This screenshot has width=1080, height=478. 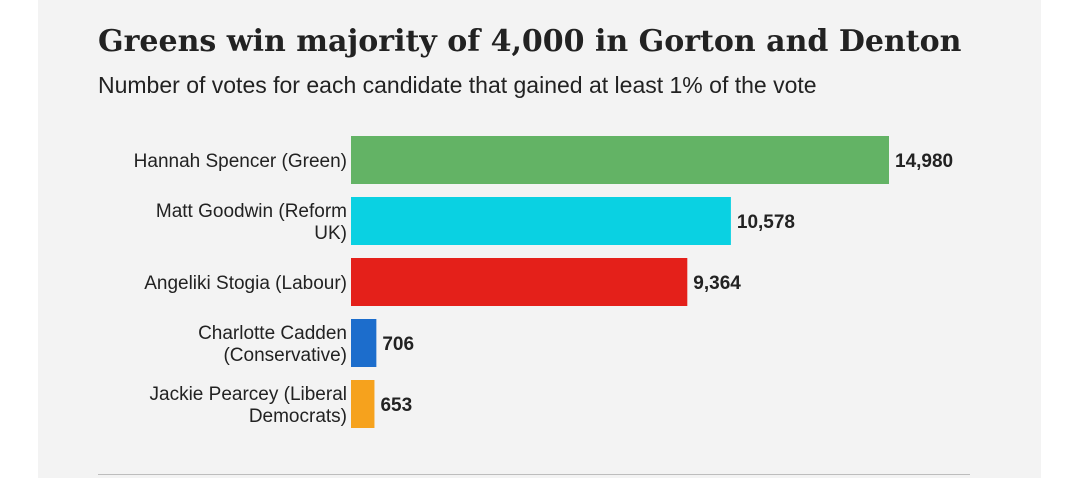 I want to click on category-label-3: Charlotte Cadden (Conservative), so click(x=272, y=344).